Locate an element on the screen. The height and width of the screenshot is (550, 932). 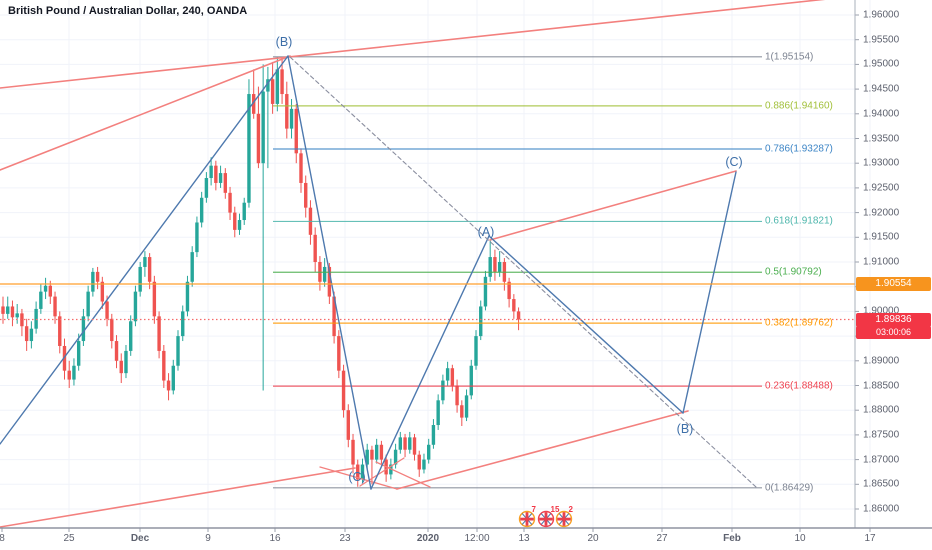
price-axis-label: 1.93500 is located at coordinates (881, 138).